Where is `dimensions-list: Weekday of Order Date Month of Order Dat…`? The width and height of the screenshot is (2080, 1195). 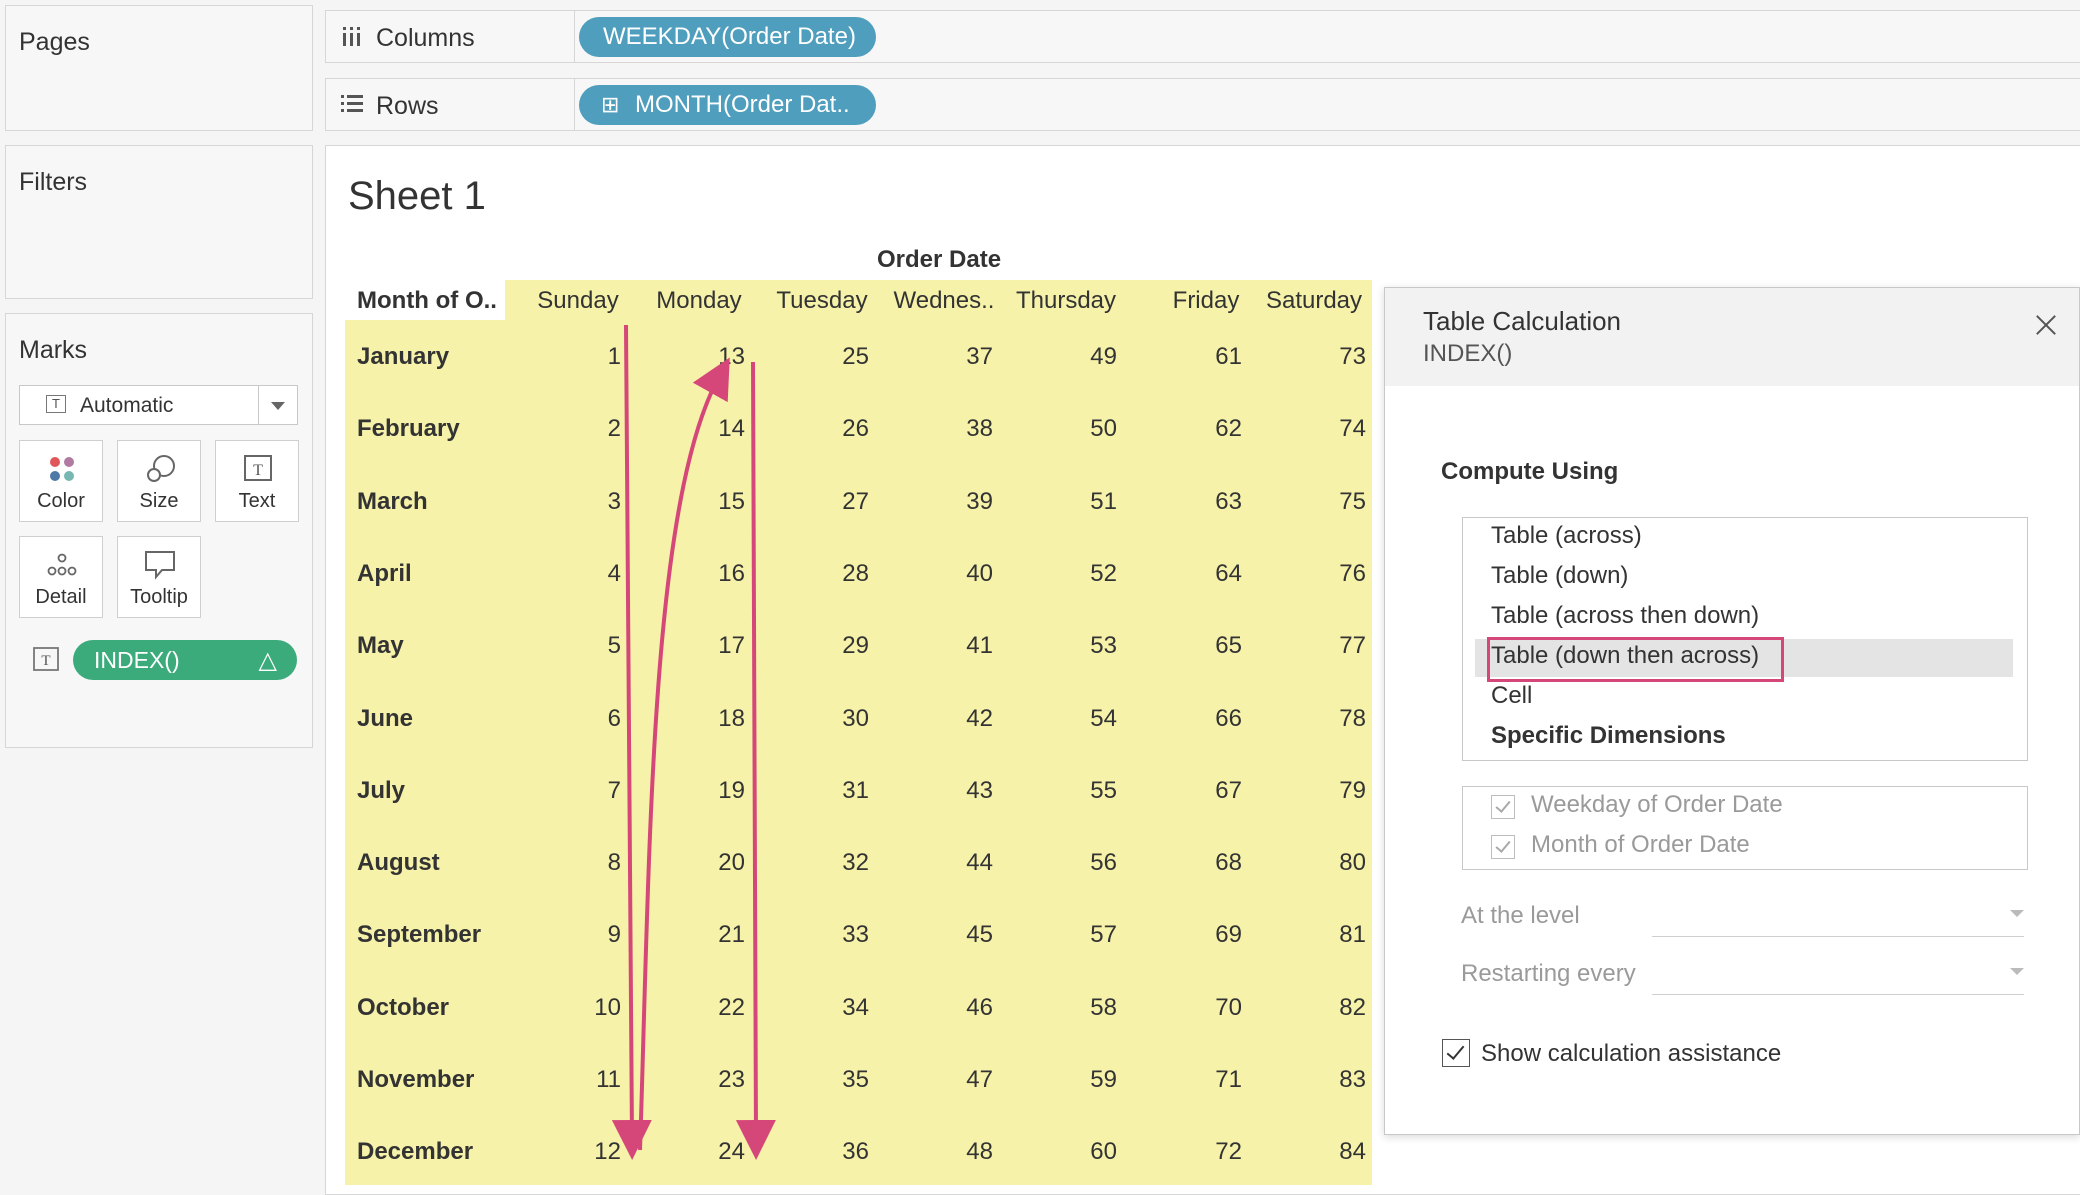 dimensions-list: Weekday of Order Date Month of Order Dat… is located at coordinates (1745, 828).